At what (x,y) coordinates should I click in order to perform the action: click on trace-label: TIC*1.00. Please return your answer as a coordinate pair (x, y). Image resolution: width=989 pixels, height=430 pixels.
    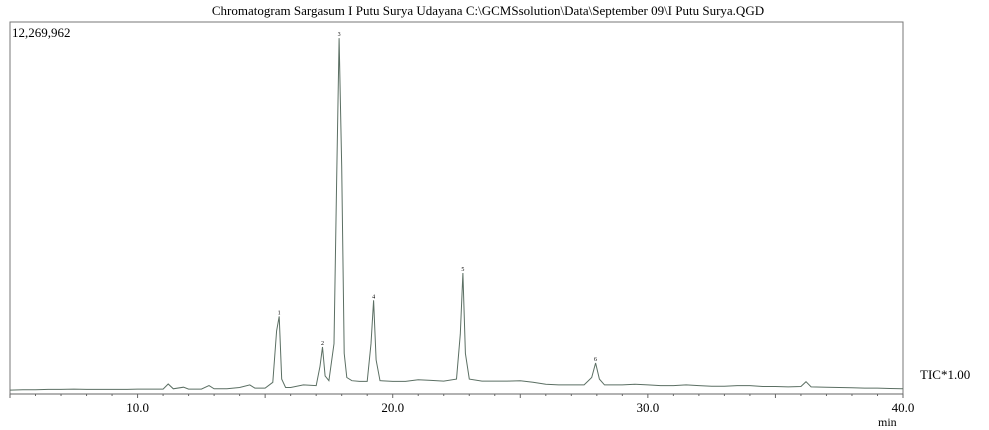
    Looking at the image, I should click on (945, 374).